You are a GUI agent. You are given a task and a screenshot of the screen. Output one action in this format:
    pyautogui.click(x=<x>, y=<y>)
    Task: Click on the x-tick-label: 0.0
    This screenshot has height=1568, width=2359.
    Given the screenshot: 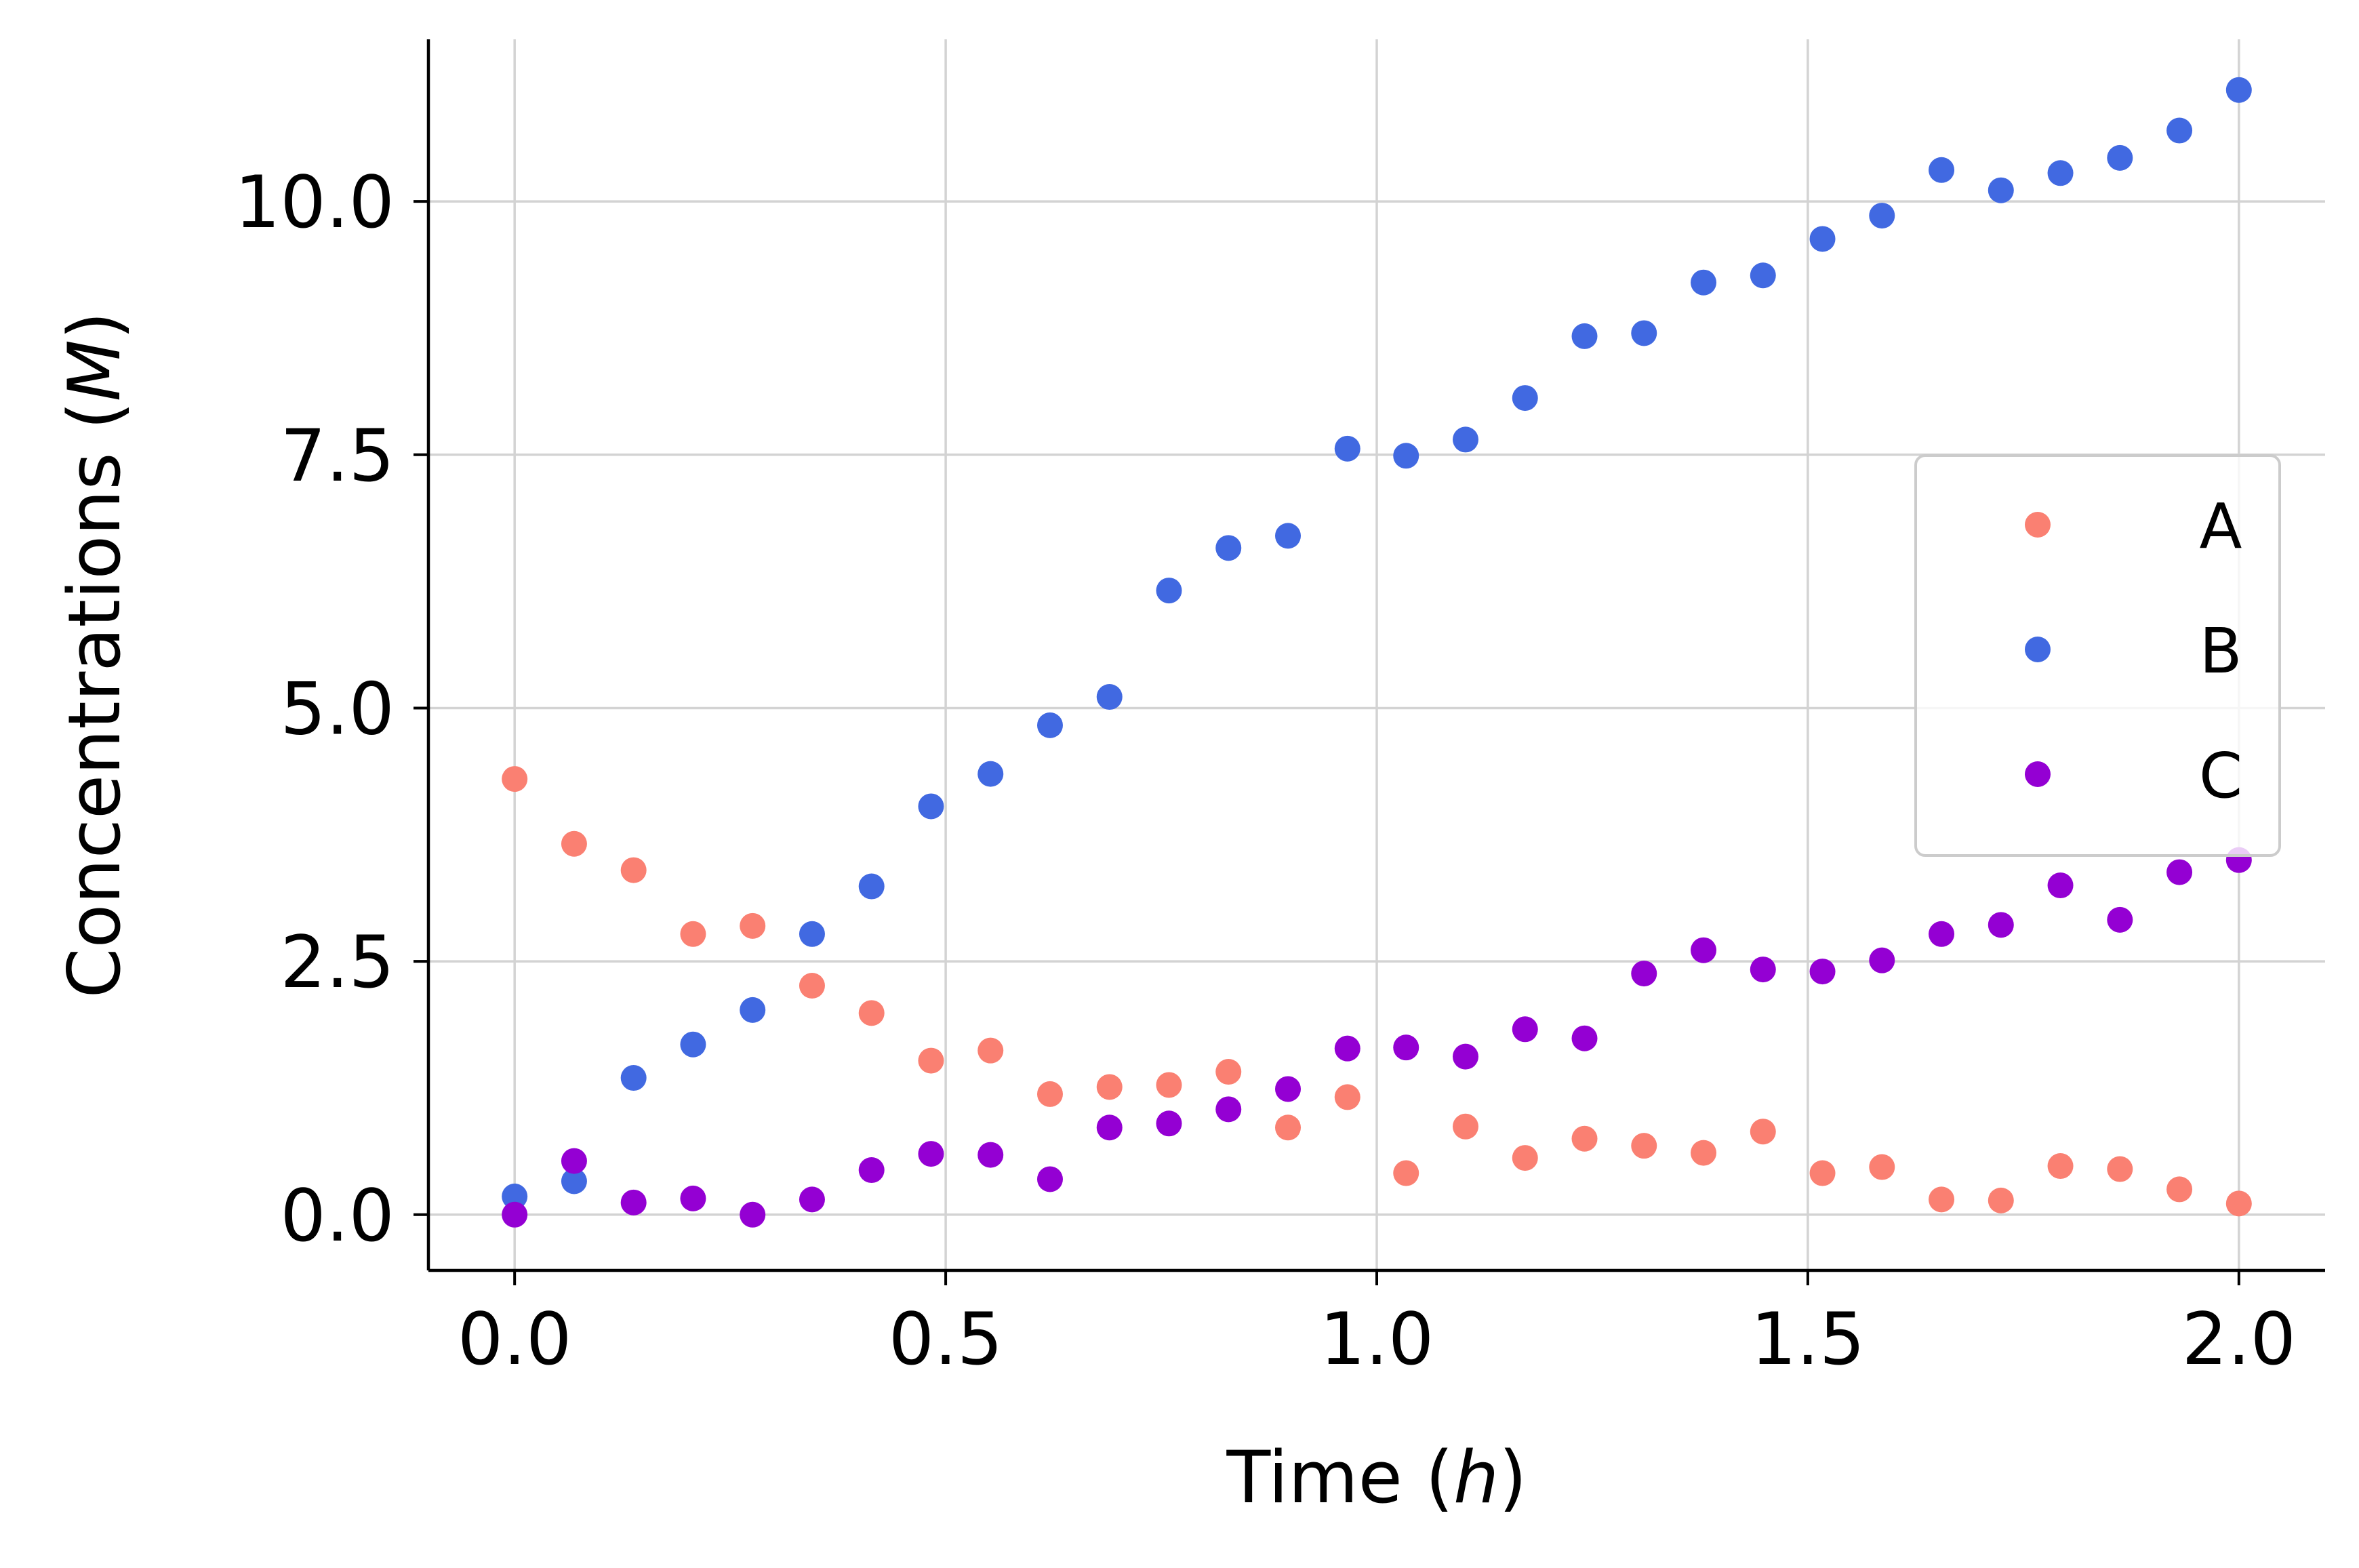 What is the action you would take?
    pyautogui.click(x=515, y=1340)
    